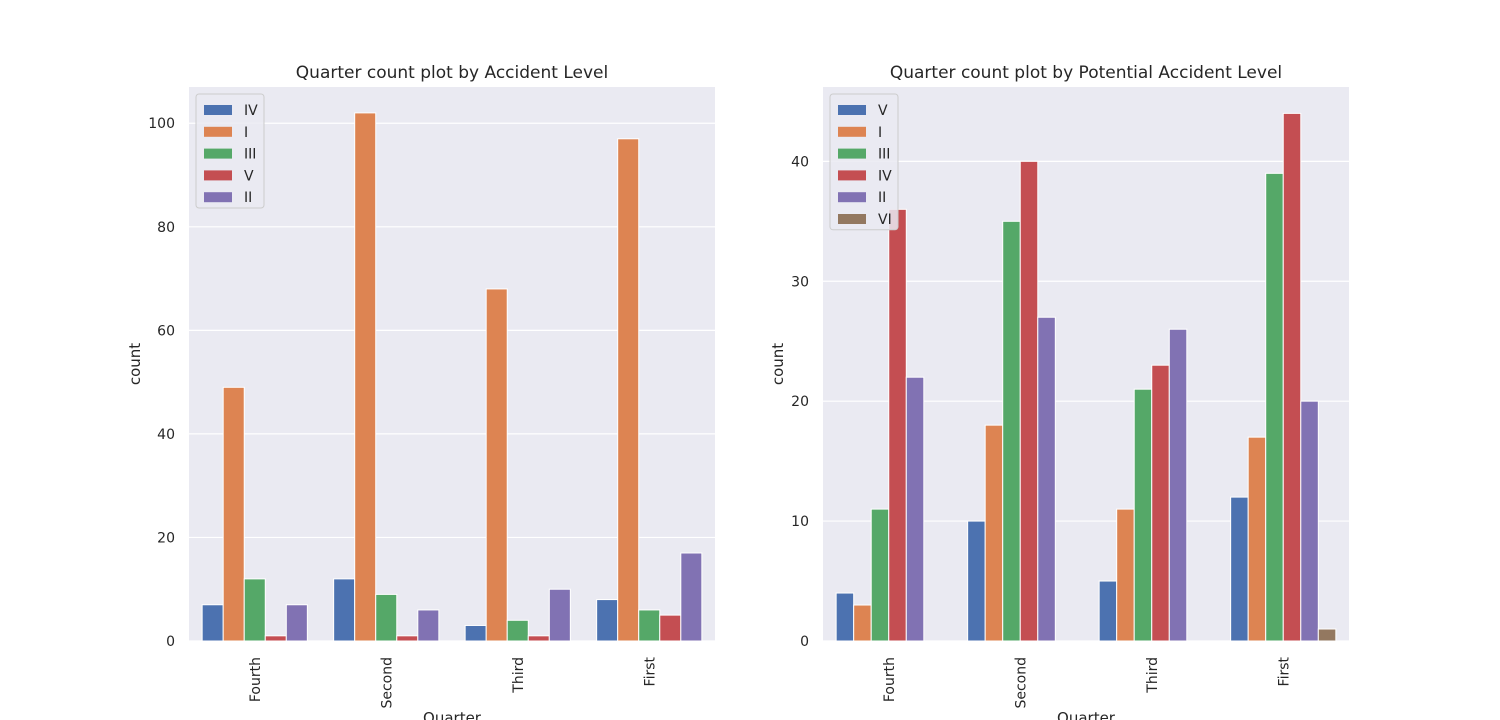 This screenshot has height=720, width=1500. What do you see at coordinates (161, 124) in the screenshot?
I see `y-tick-label: 100` at bounding box center [161, 124].